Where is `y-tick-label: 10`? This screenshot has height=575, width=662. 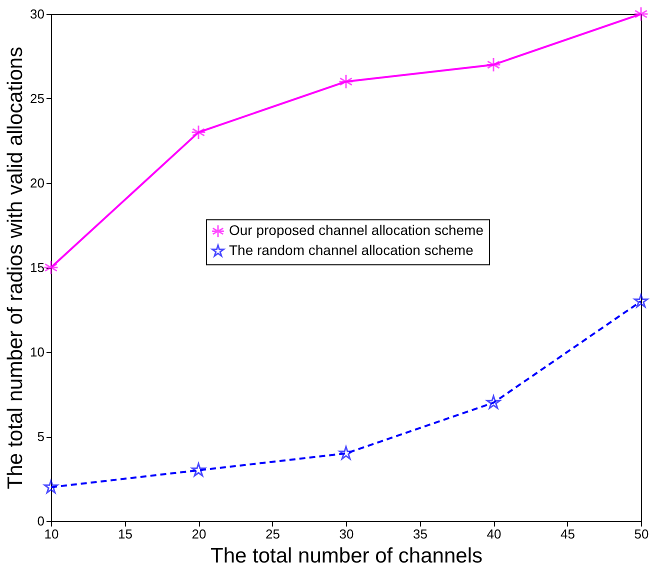 y-tick-label: 10 is located at coordinates (37, 352).